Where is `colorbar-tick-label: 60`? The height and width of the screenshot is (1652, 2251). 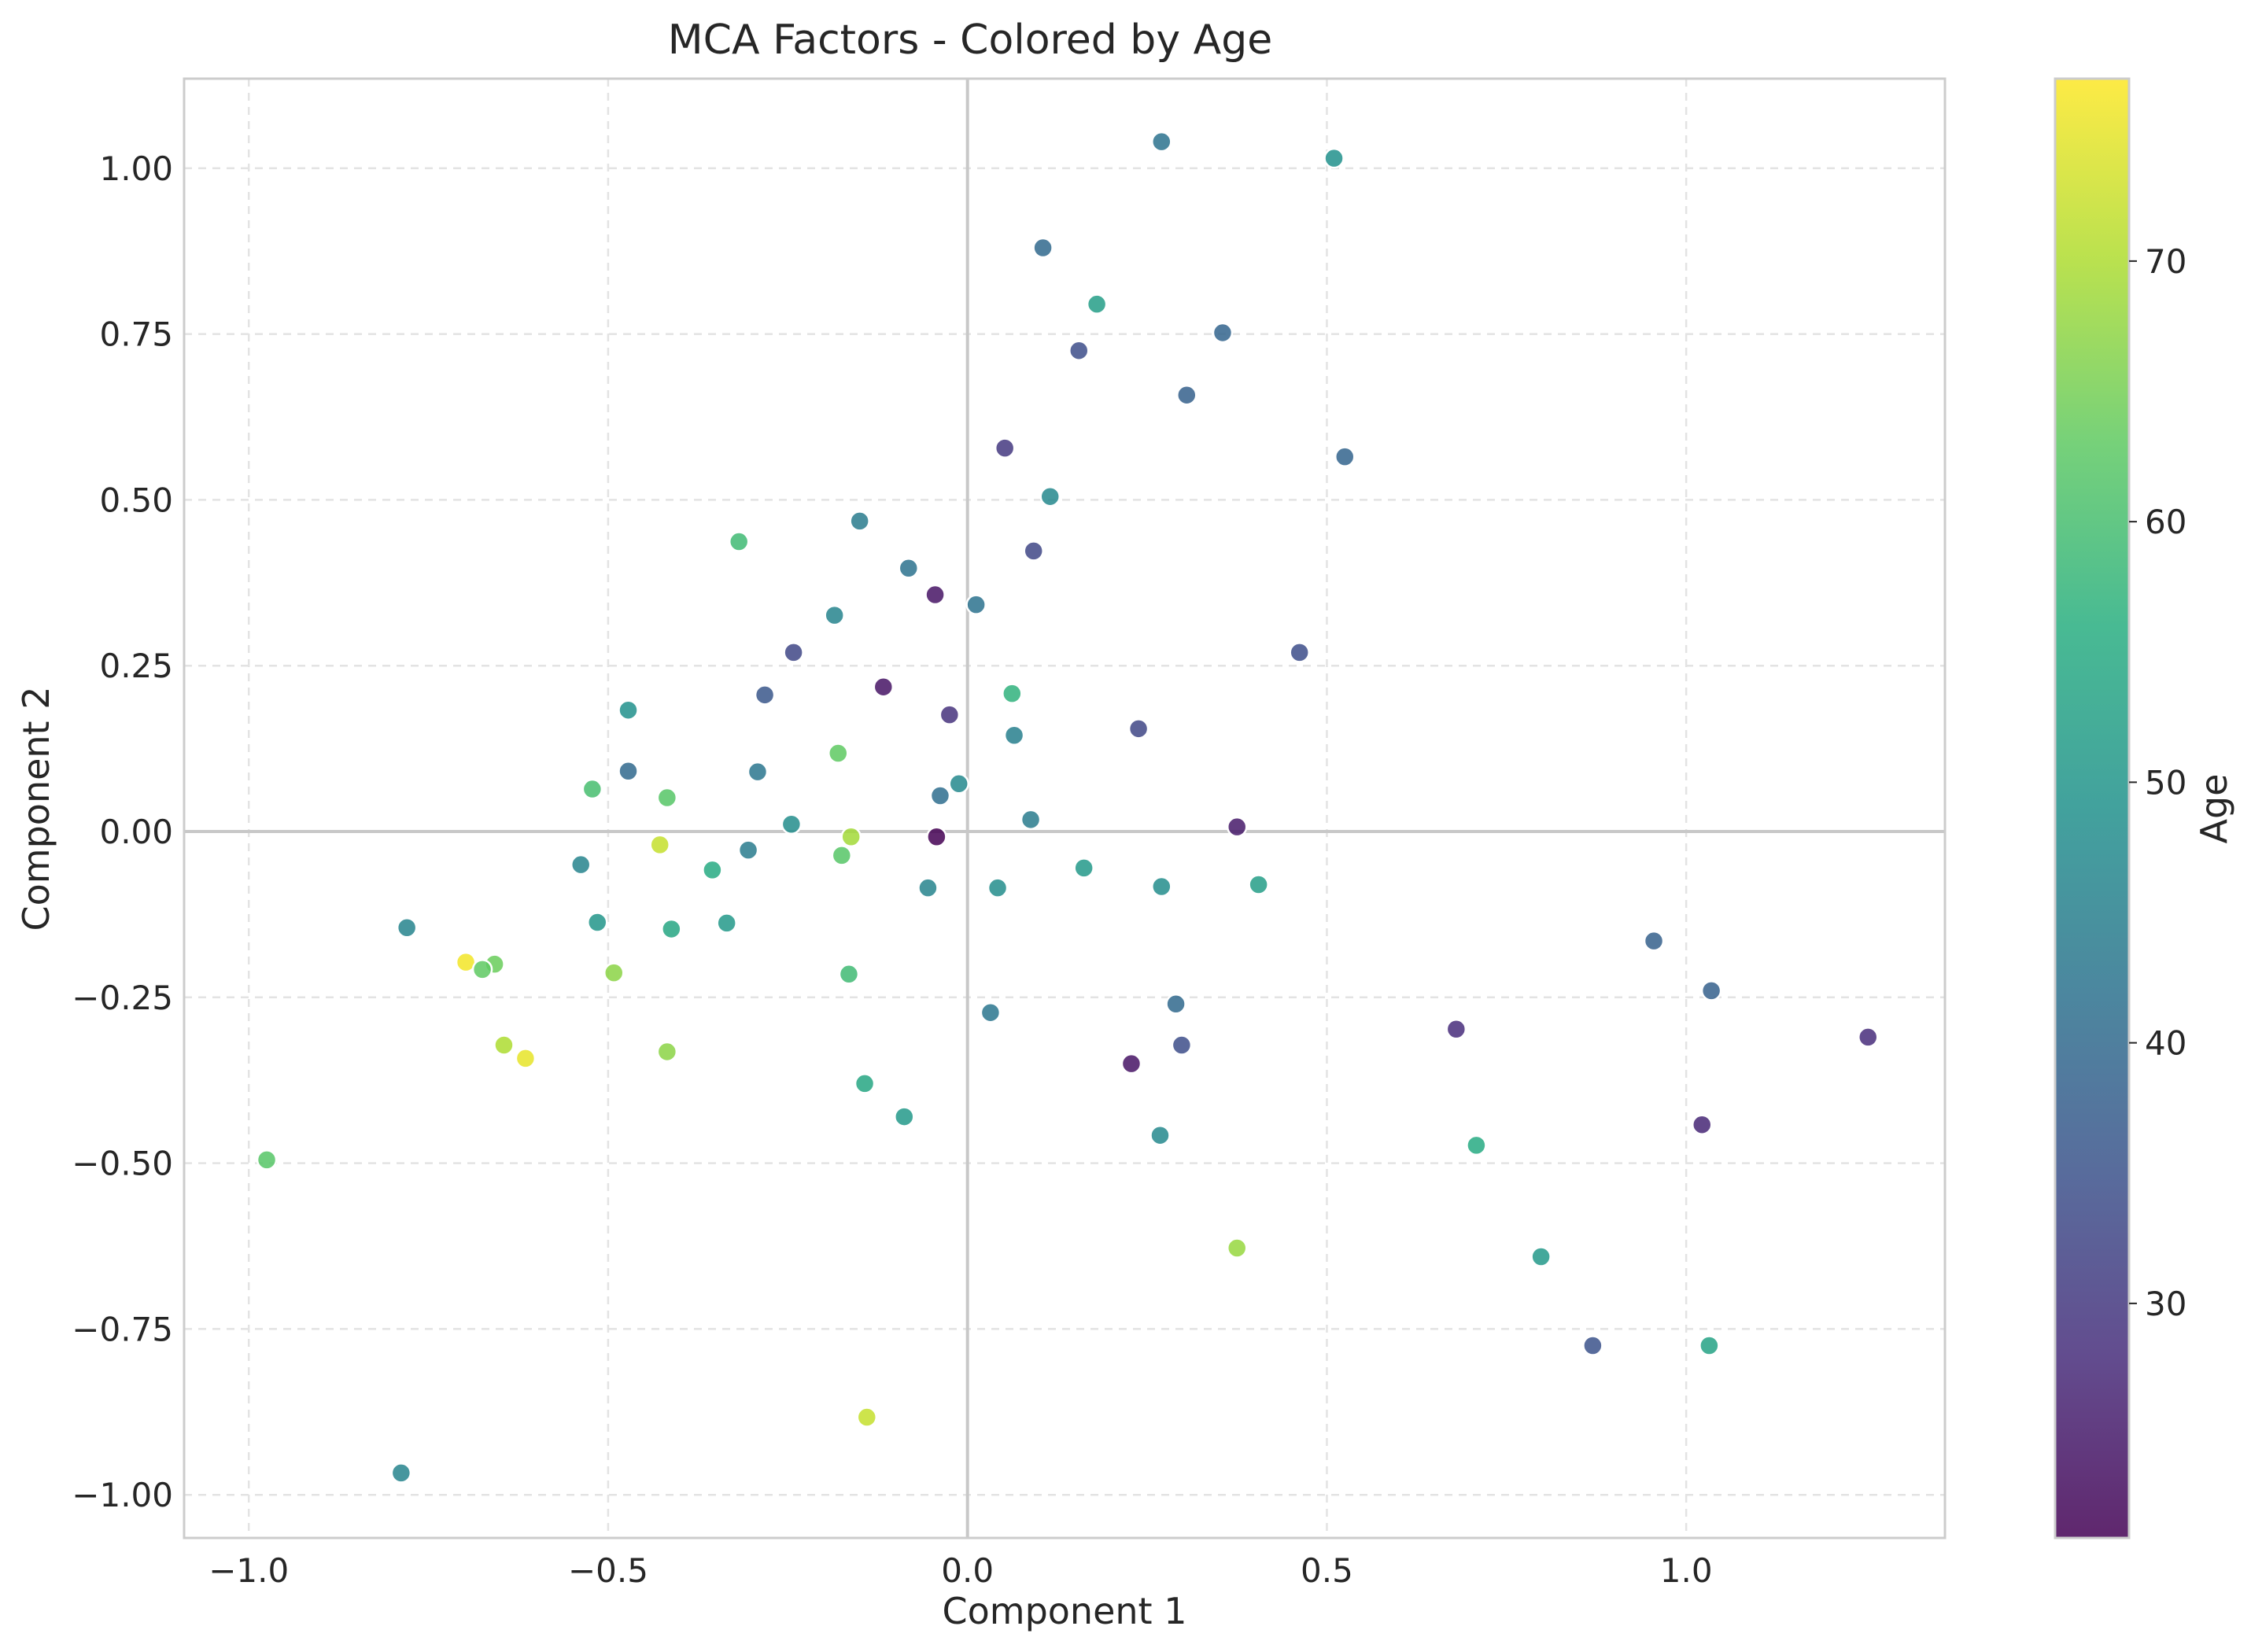
colorbar-tick-label: 60 is located at coordinates (2165, 522).